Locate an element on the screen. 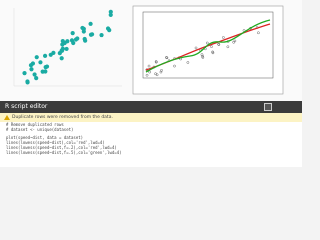 Image resolution: width=320 pixels, height=240 pixels. editor-header: R script editor is located at coordinates (151, 107).